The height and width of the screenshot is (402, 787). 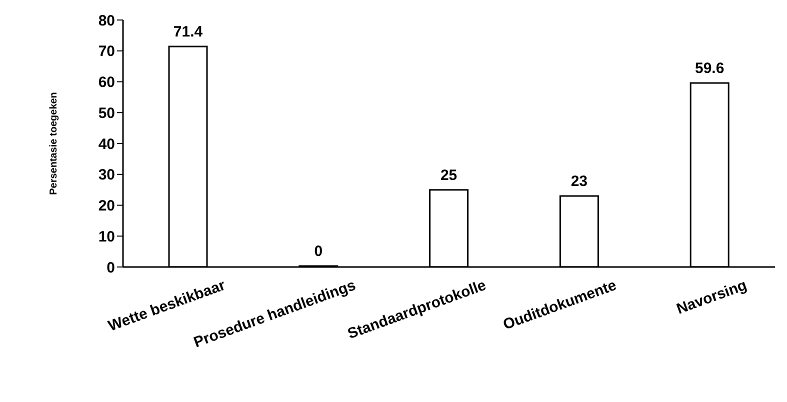 I want to click on y-tick-label: 30, so click(x=106, y=175).